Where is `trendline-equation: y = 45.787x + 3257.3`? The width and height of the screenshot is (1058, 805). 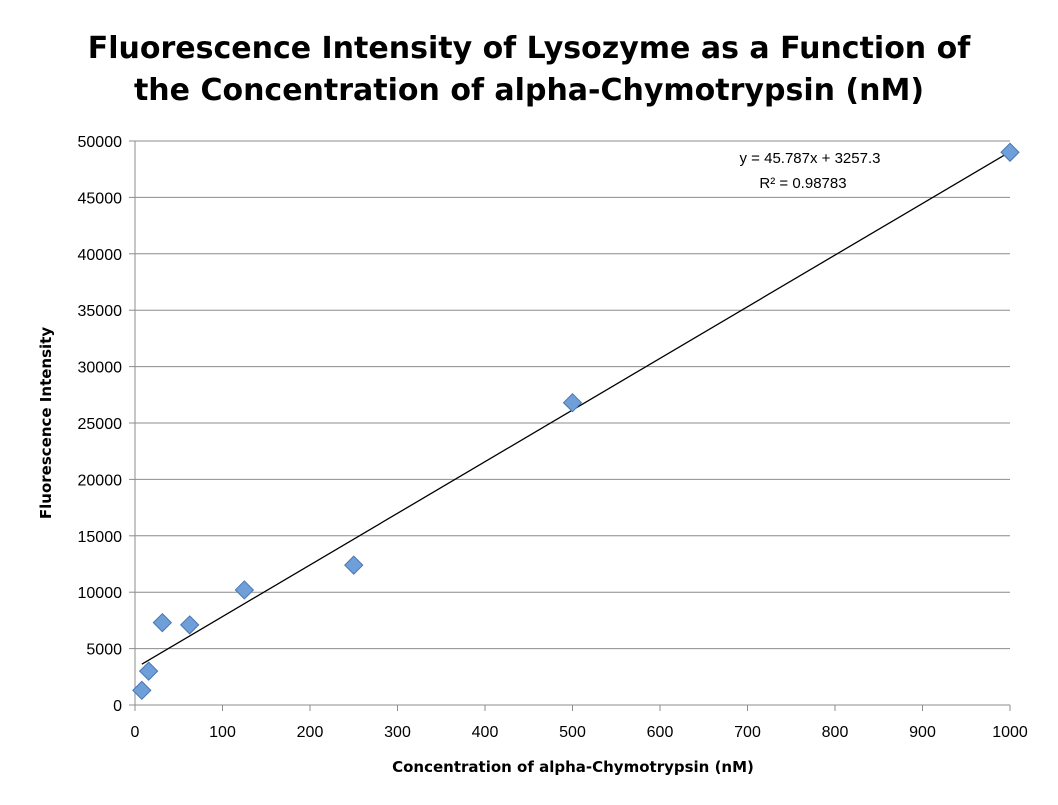
trendline-equation: y = 45.787x + 3257.3 is located at coordinates (810, 158).